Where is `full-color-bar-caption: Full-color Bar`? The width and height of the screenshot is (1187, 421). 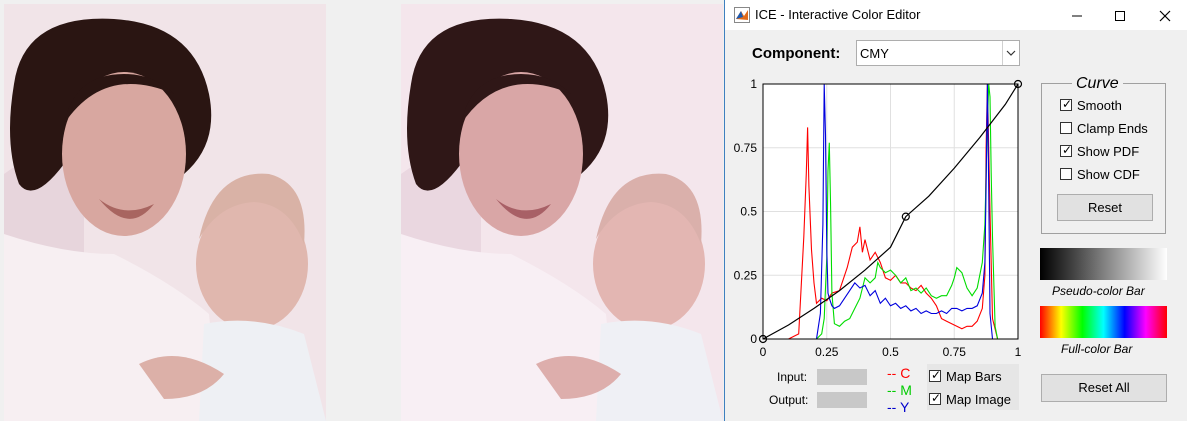 full-color-bar-caption: Full-color Bar is located at coordinates (1097, 349).